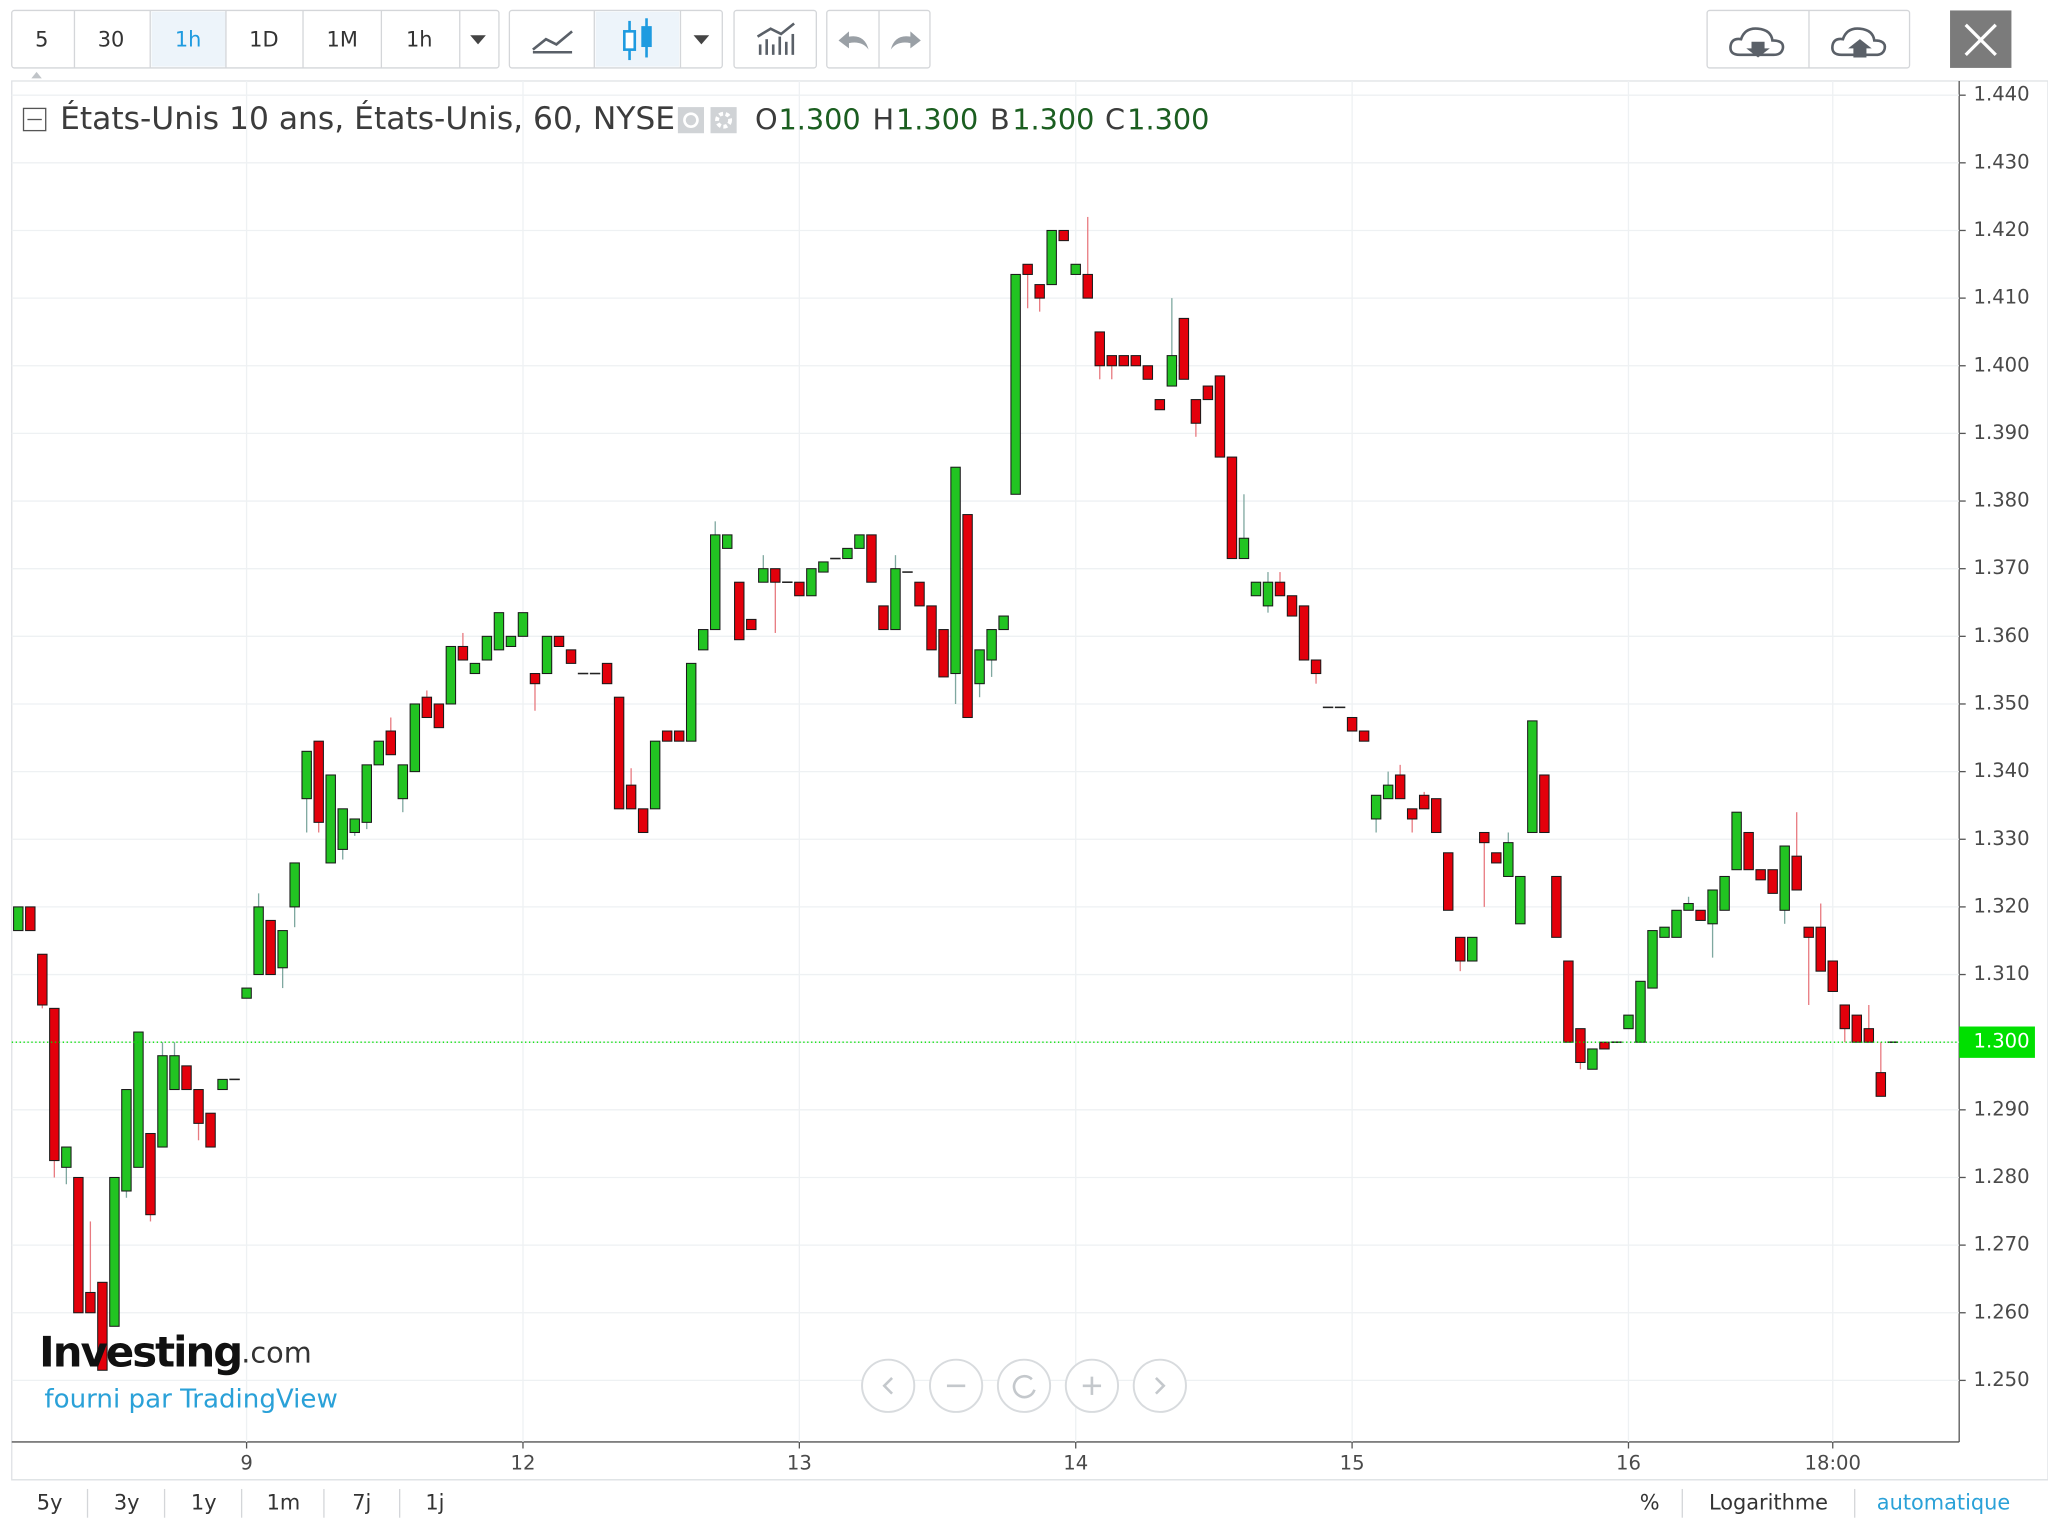 The height and width of the screenshot is (1536, 2048). I want to click on save-icon, so click(1859, 42).